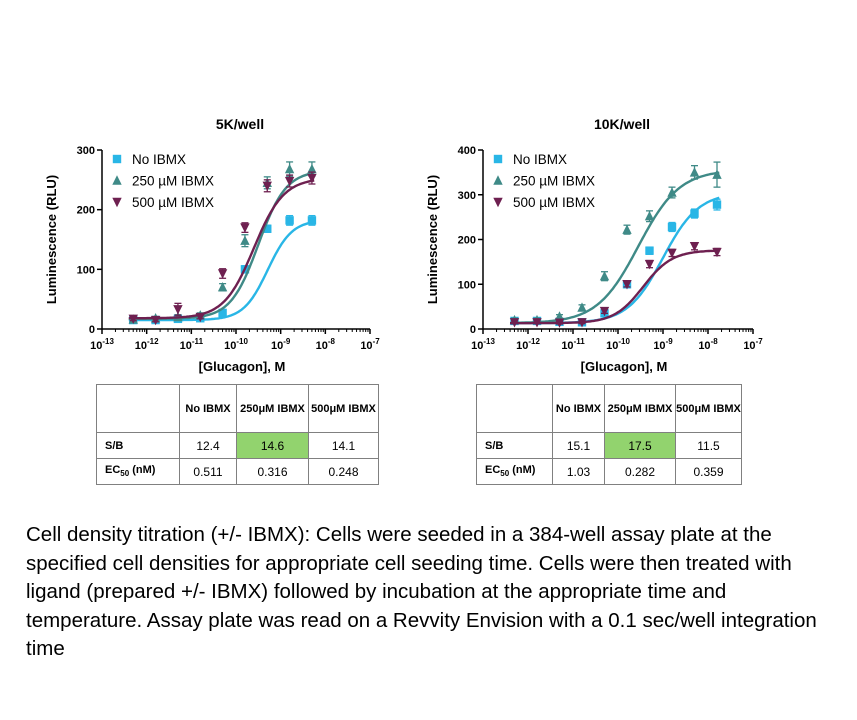  Describe the element at coordinates (609, 445) in the screenshot. I see `table-row-sb: S/B 15.1 17.5 11.5` at that location.